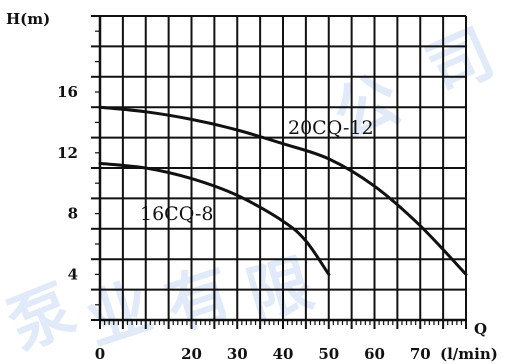 The height and width of the screenshot is (364, 506). Describe the element at coordinates (42, 318) in the screenshot. I see `watermark-char: 泵` at that location.